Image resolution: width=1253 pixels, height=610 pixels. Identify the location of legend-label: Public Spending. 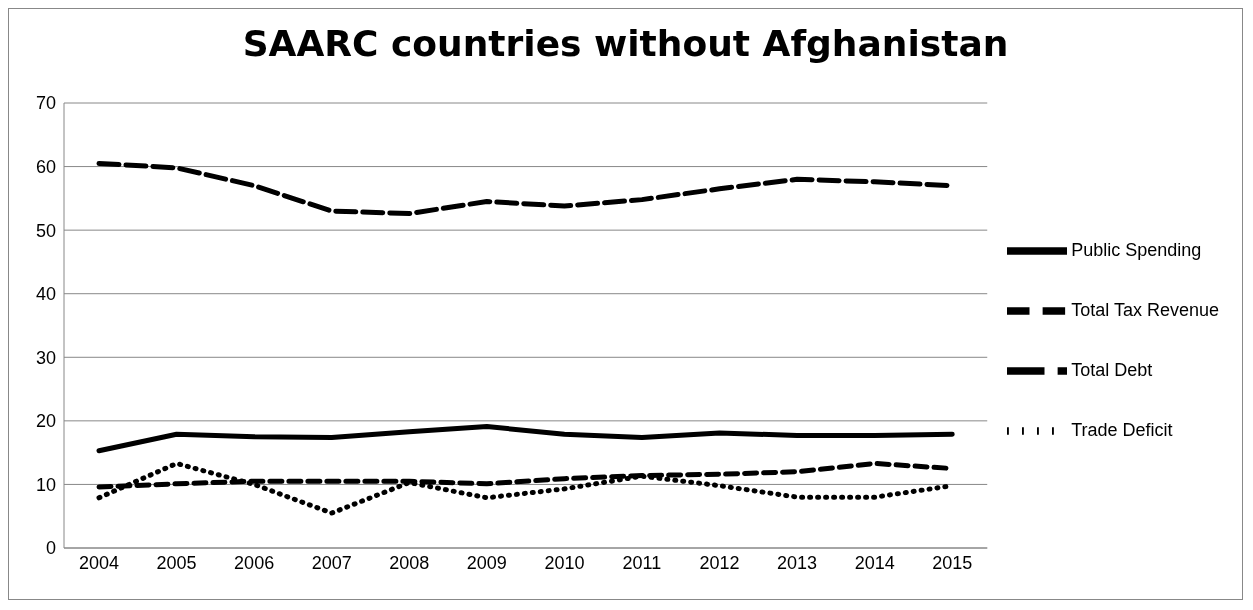
(1136, 249).